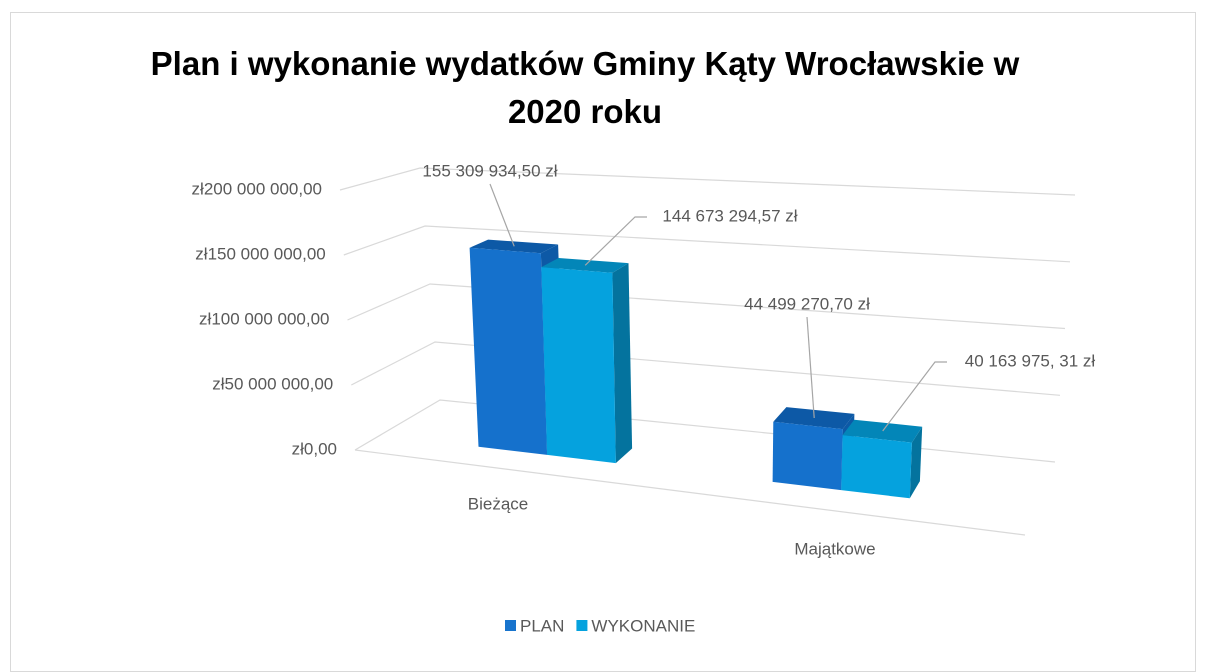 This screenshot has height=672, width=1206. What do you see at coordinates (498, 503) in the screenshot?
I see `x-tick-label: Bieżące` at bounding box center [498, 503].